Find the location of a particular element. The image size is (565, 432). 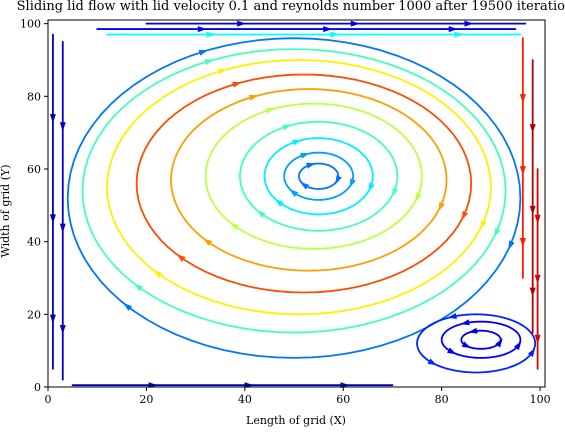

x-tick-label: 100 is located at coordinates (540, 399).